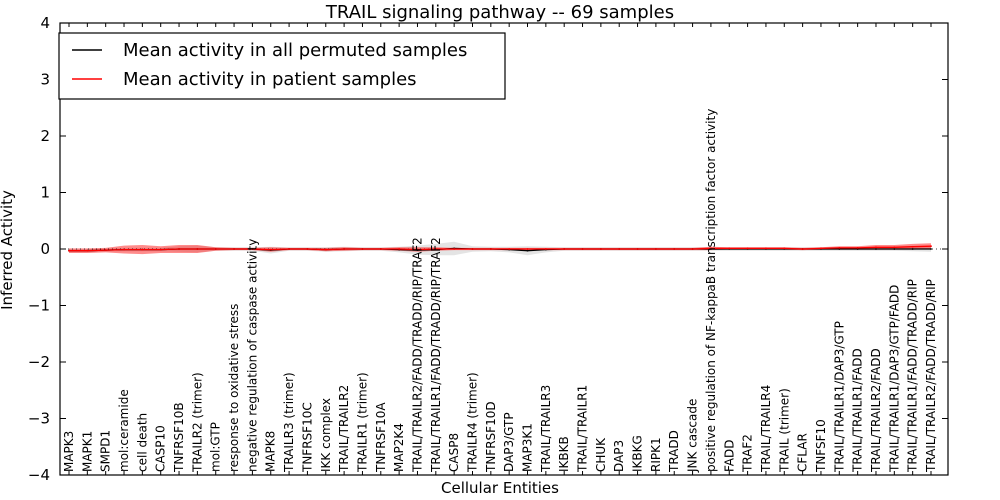  I want to click on x-category-label: TRADD, so click(674, 451).